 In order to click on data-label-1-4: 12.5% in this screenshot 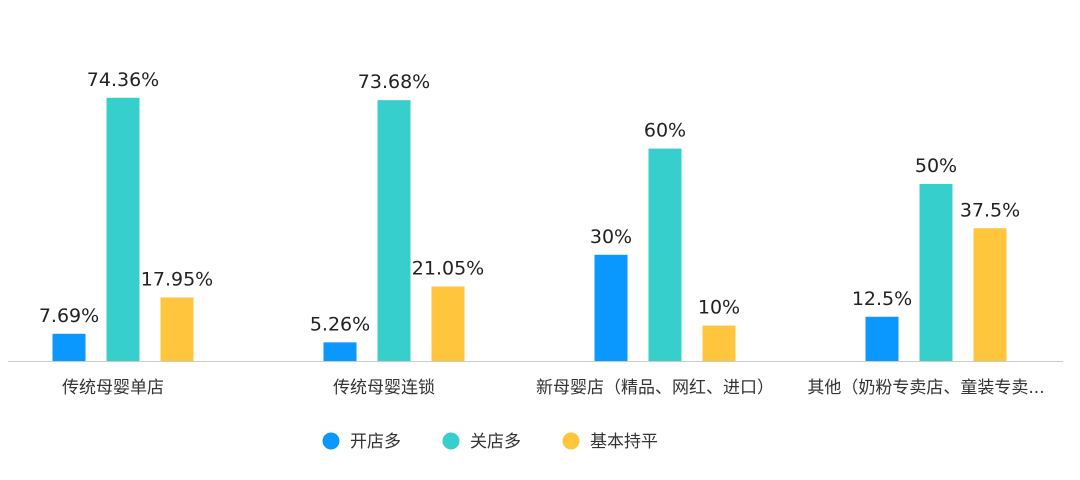, I will do `click(882, 299)`.